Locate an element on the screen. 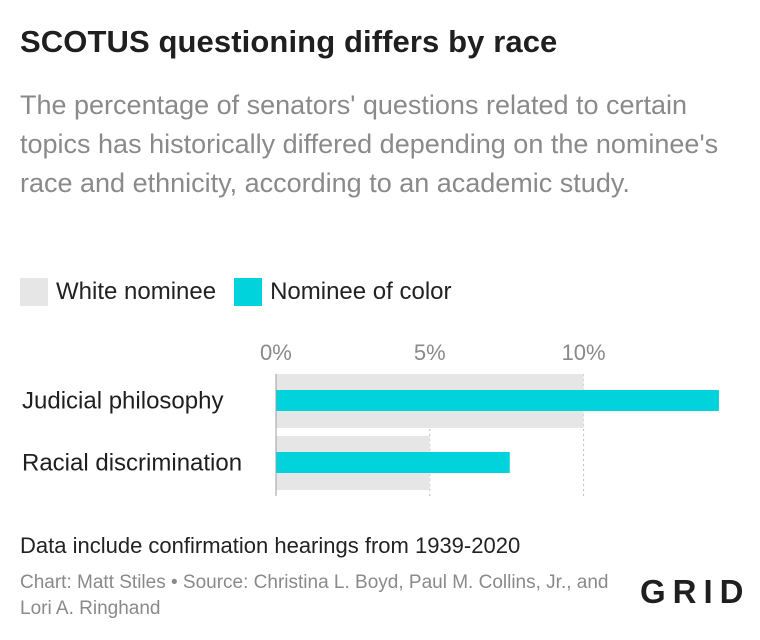 This screenshot has height=640, width=760. bar-nominee-of-color-racial-discrimination is located at coordinates (393, 462).